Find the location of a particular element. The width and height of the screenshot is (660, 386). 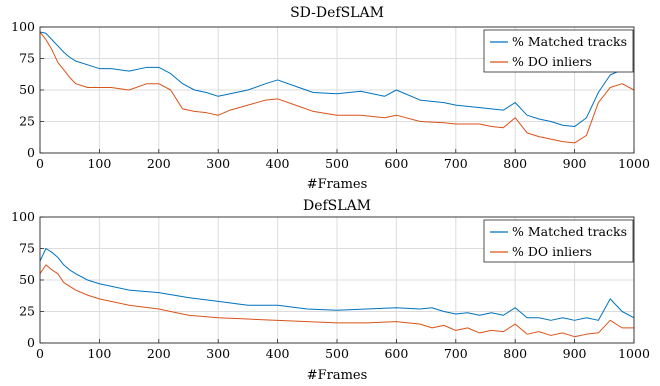

panel2-y-tick-labels: 0 25 50 75 100 is located at coordinates (27, 279).